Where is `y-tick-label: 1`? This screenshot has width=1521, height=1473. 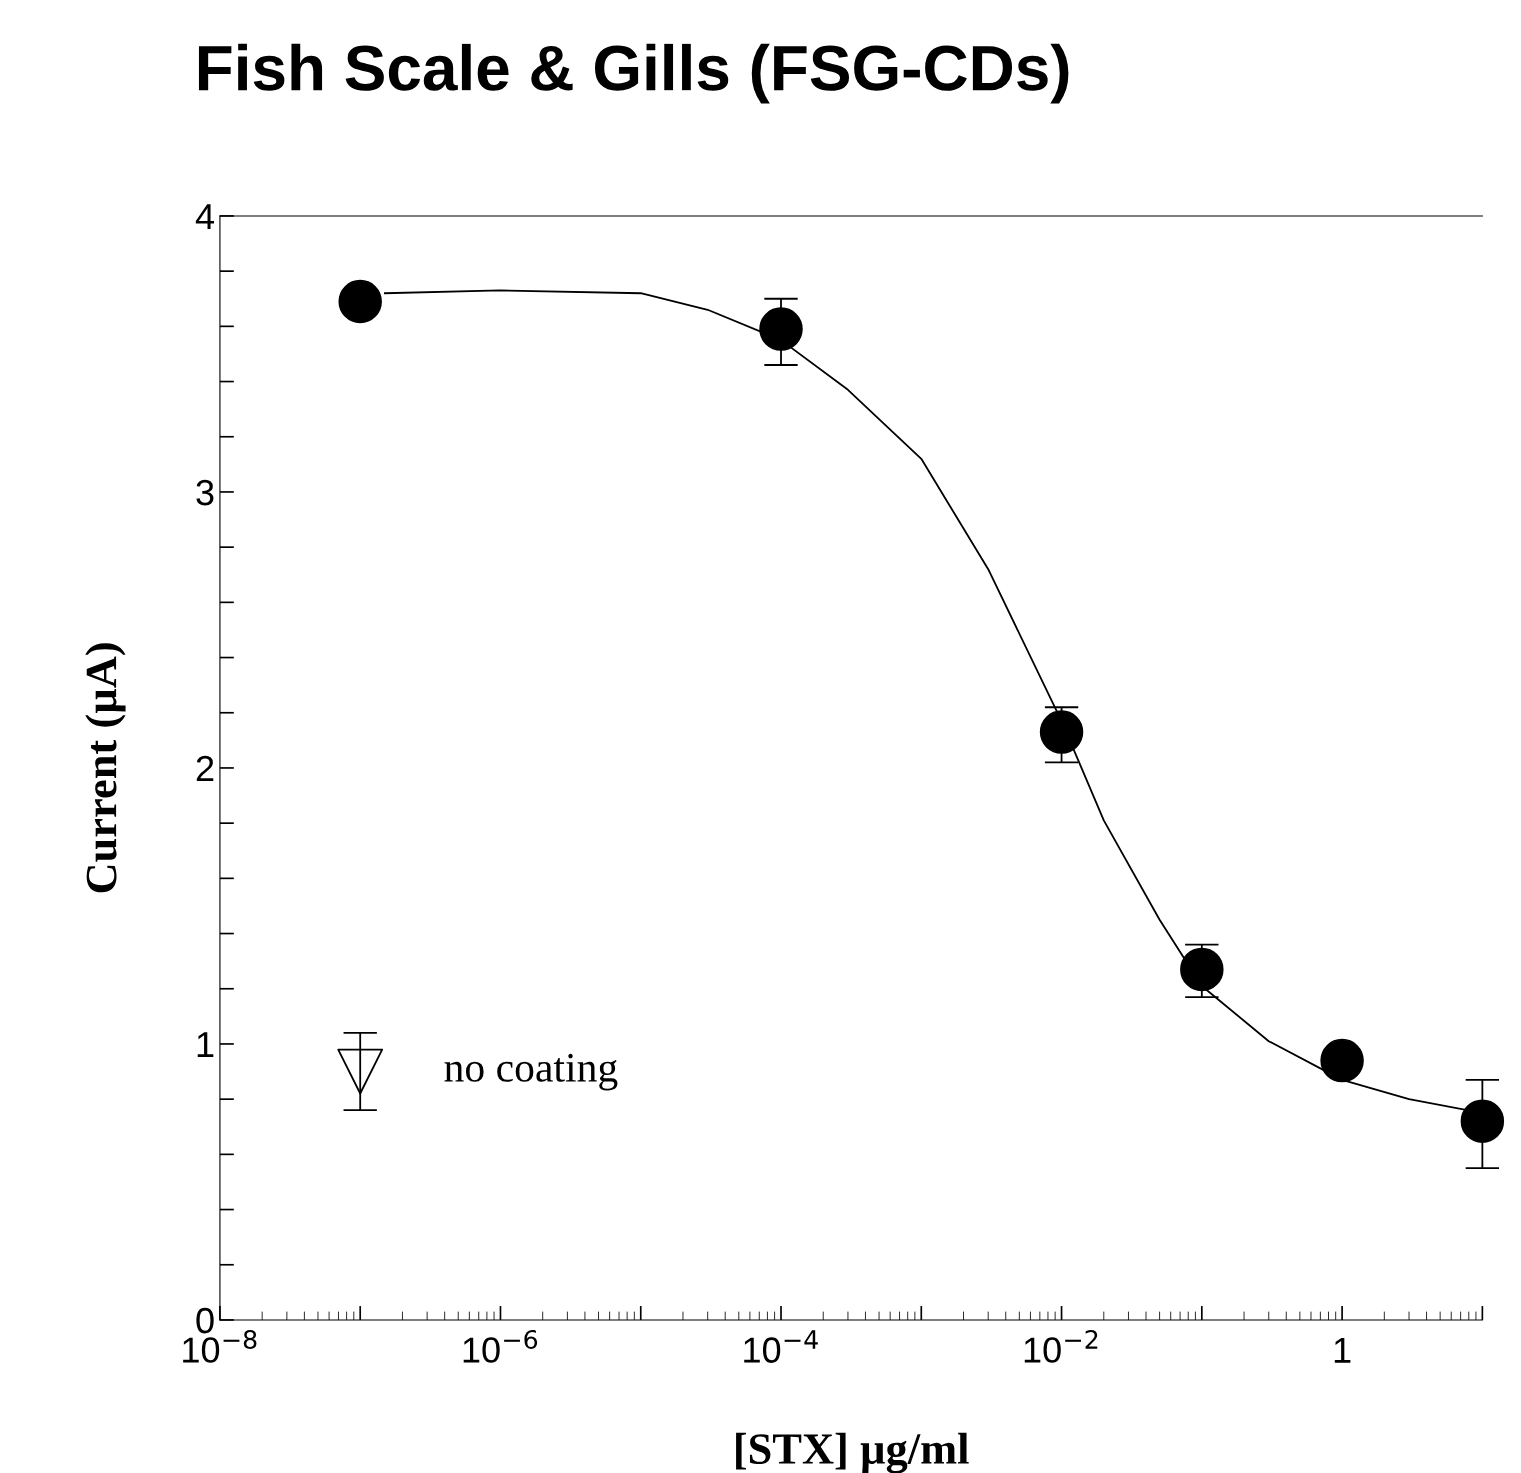
y-tick-label: 1 is located at coordinates (205, 1045).